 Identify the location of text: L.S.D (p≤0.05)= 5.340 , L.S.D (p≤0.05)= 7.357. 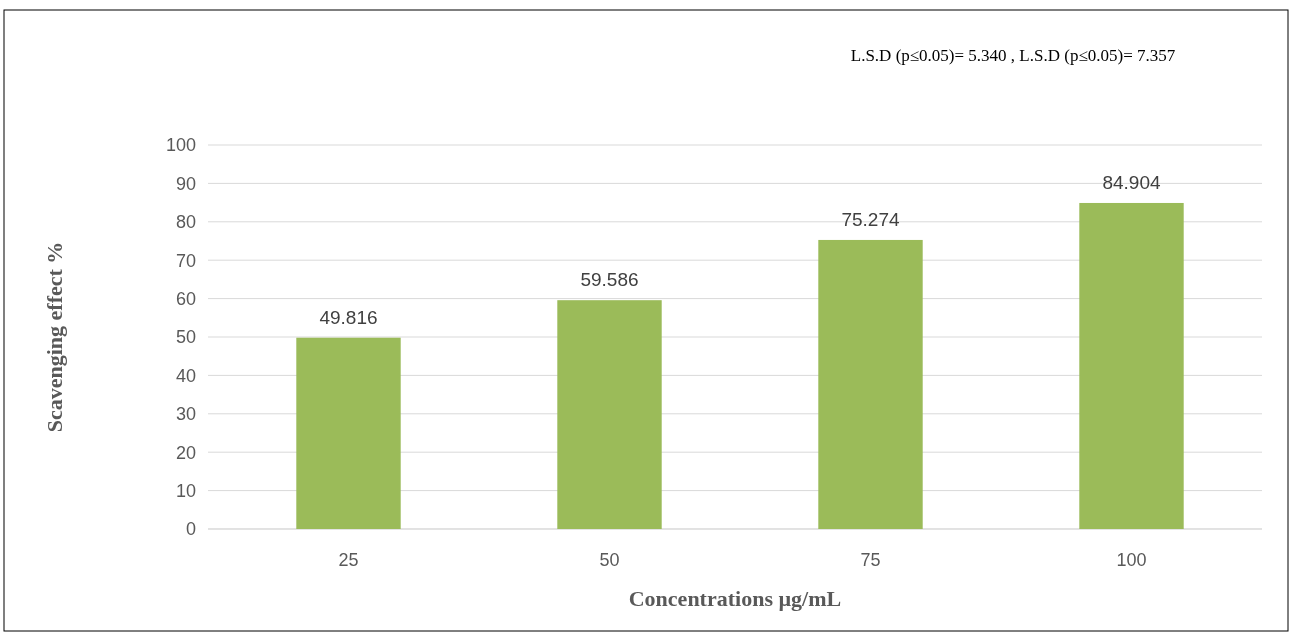
(1013, 55).